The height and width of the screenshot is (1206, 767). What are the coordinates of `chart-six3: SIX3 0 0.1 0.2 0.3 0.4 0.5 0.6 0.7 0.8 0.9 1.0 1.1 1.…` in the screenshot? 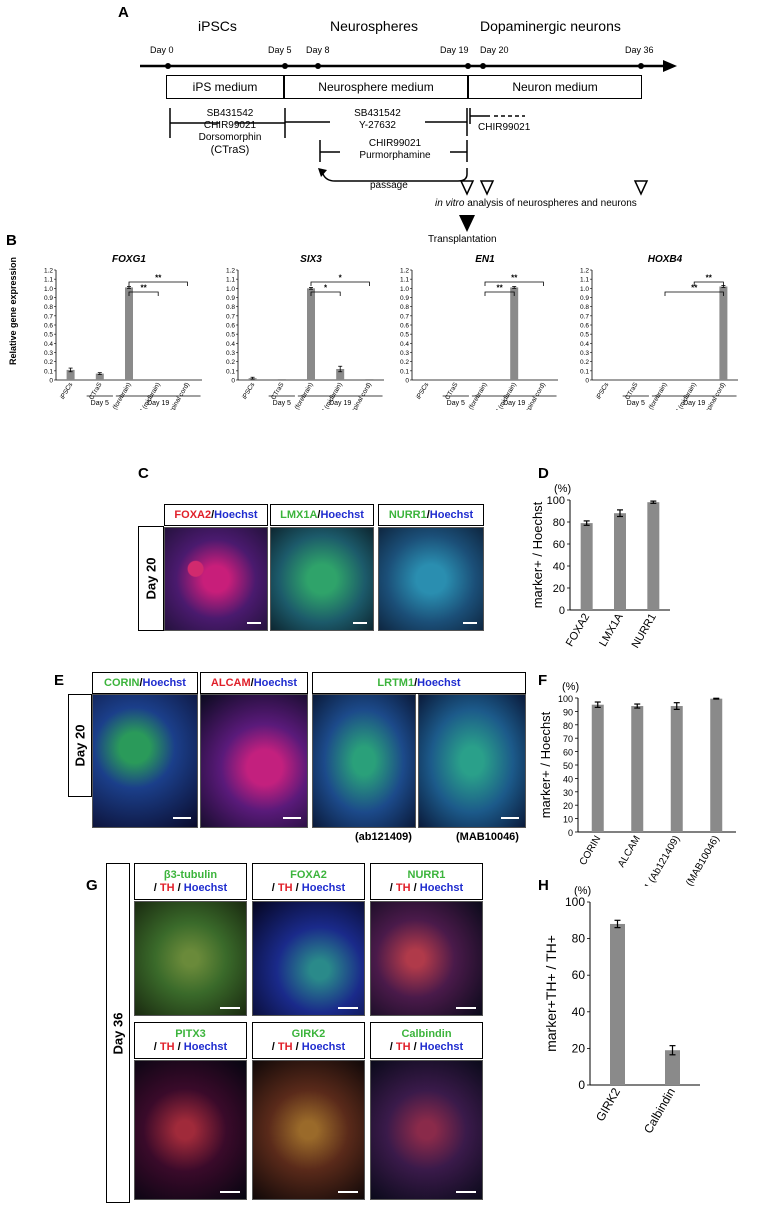 It's located at (305, 332).